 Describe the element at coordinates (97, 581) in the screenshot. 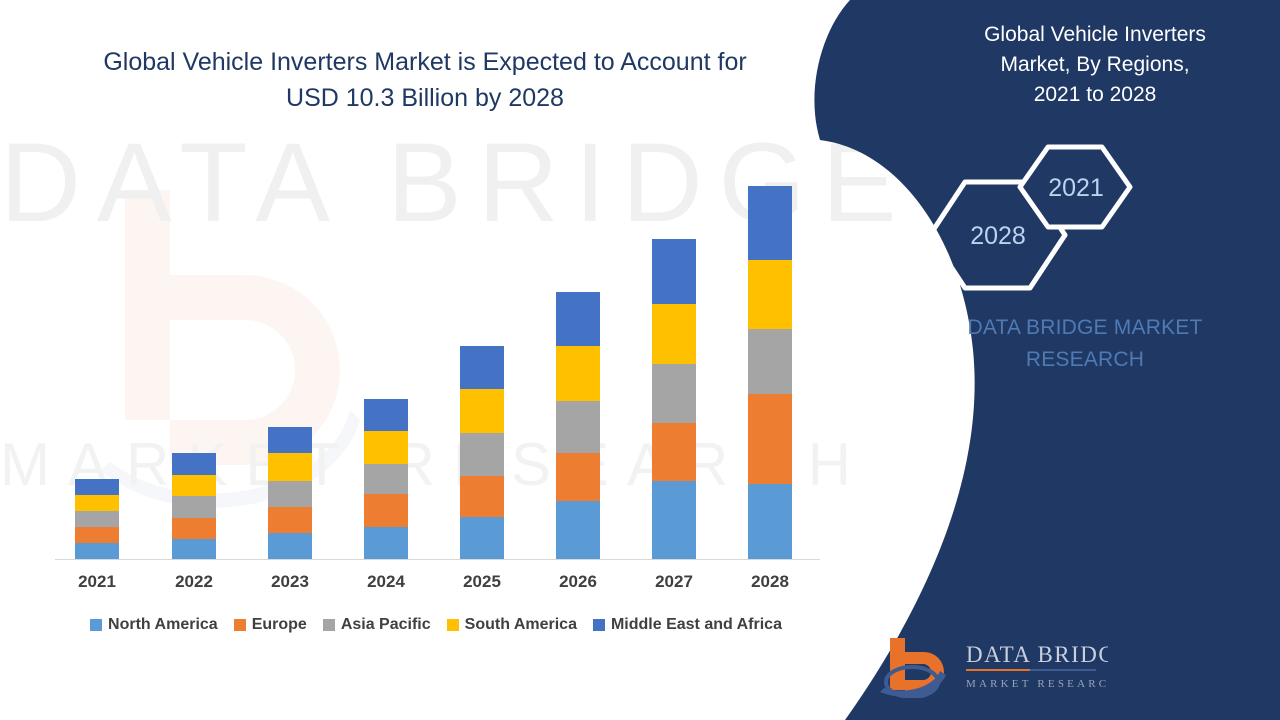

I see `x-axis-label-2021: 2021` at that location.